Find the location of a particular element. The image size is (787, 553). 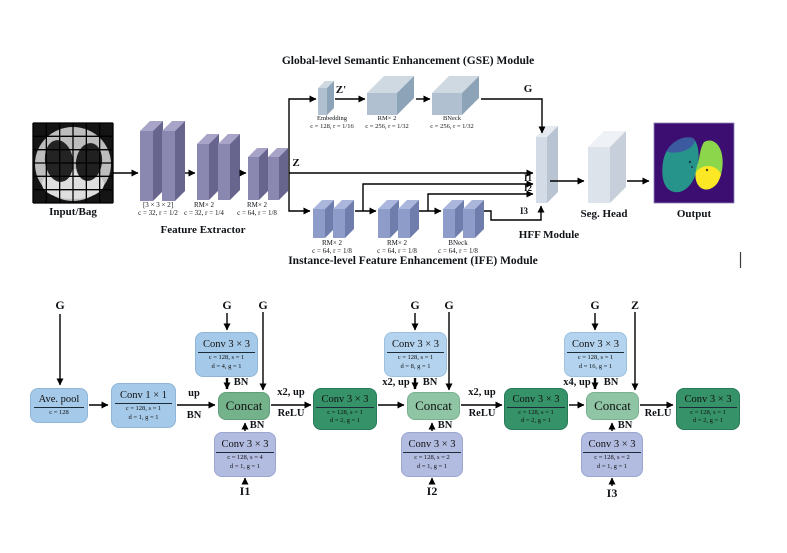

hff-module-label: HFF Module is located at coordinates (549, 235).